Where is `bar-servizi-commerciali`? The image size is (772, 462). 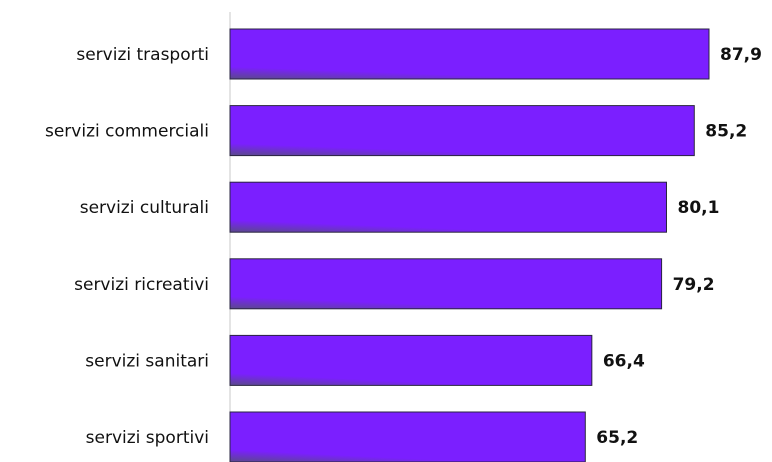 bar-servizi-commerciali is located at coordinates (462, 131).